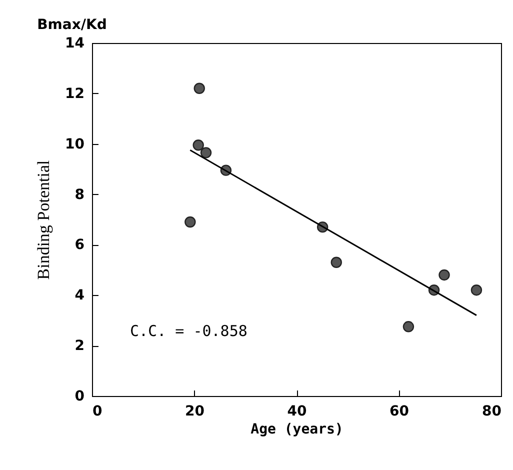  What do you see at coordinates (79, 346) in the screenshot?
I see `y-tick-label: 2` at bounding box center [79, 346].